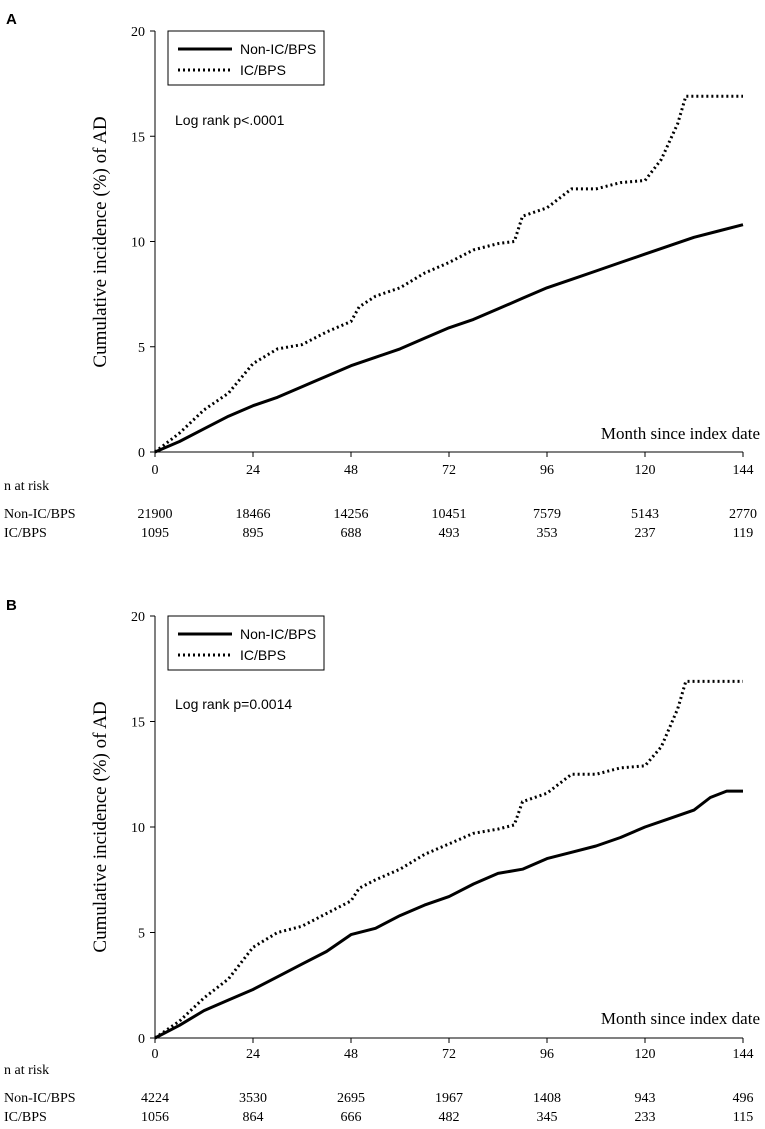 Image resolution: width=765 pixels, height=1129 pixels. I want to click on risk-table-cell: 864, so click(253, 1117).